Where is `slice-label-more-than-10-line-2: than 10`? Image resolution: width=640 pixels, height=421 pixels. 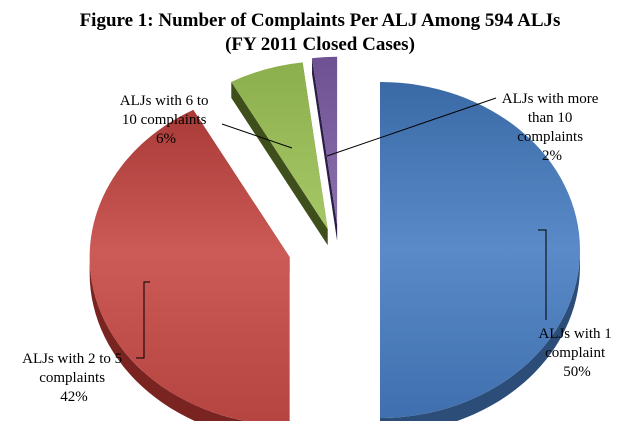
slice-label-more-than-10-line-2: than 10 is located at coordinates (550, 118).